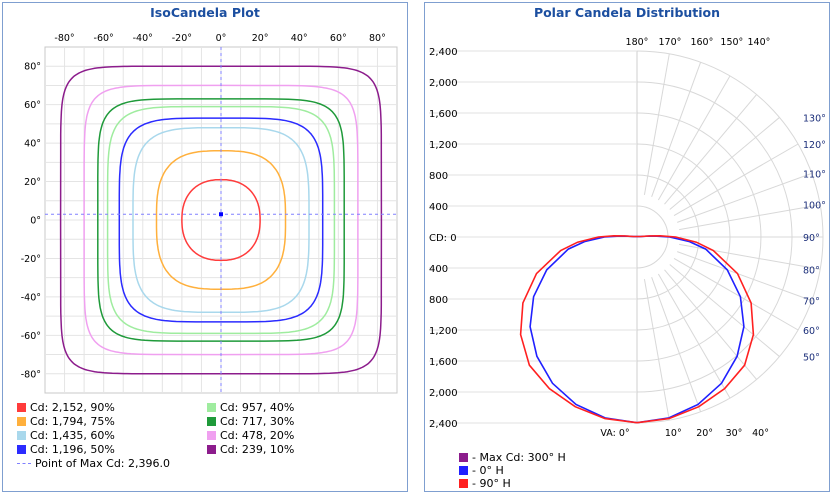  Describe the element at coordinates (32, 182) in the screenshot. I see `iso-y-tick: 20°` at that location.